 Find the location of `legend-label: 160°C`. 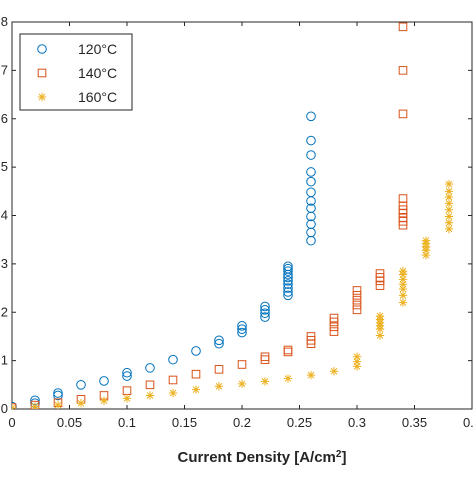

legend-label: 160°C is located at coordinates (97, 97).